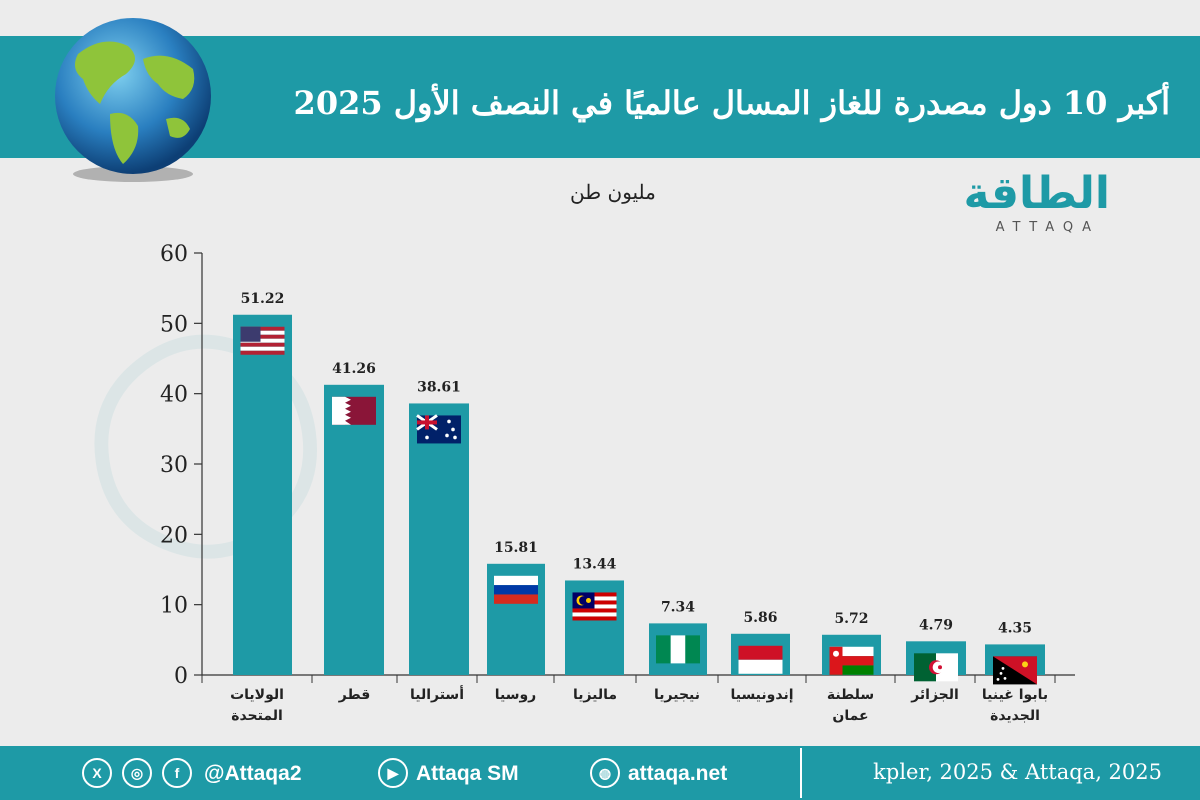 This screenshot has width=1200, height=800. I want to click on x-tick-label: روسيا, so click(516, 695).